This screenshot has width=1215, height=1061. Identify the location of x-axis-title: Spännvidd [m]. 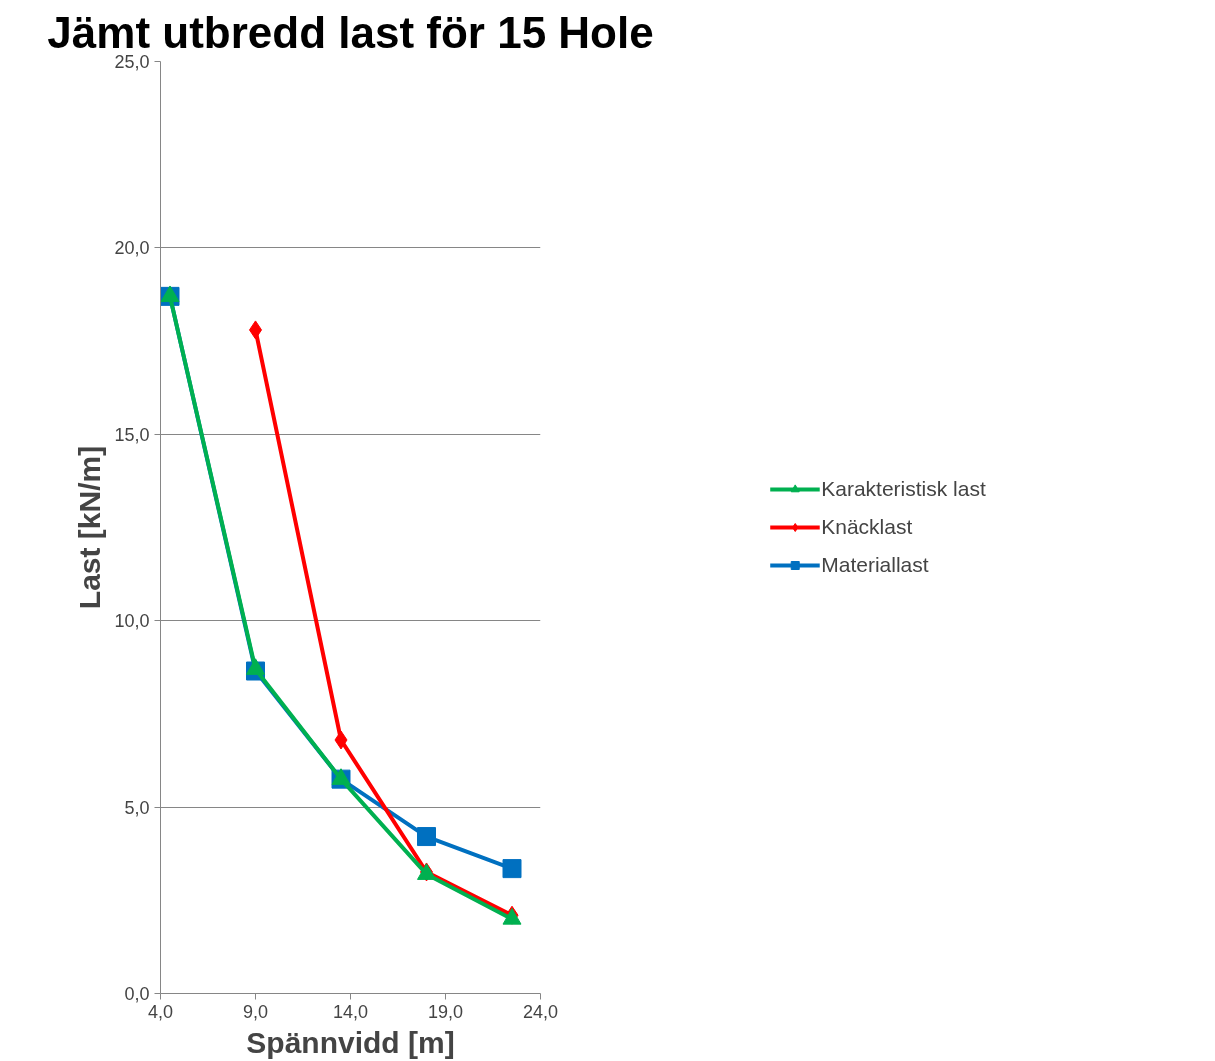
(350, 1042).